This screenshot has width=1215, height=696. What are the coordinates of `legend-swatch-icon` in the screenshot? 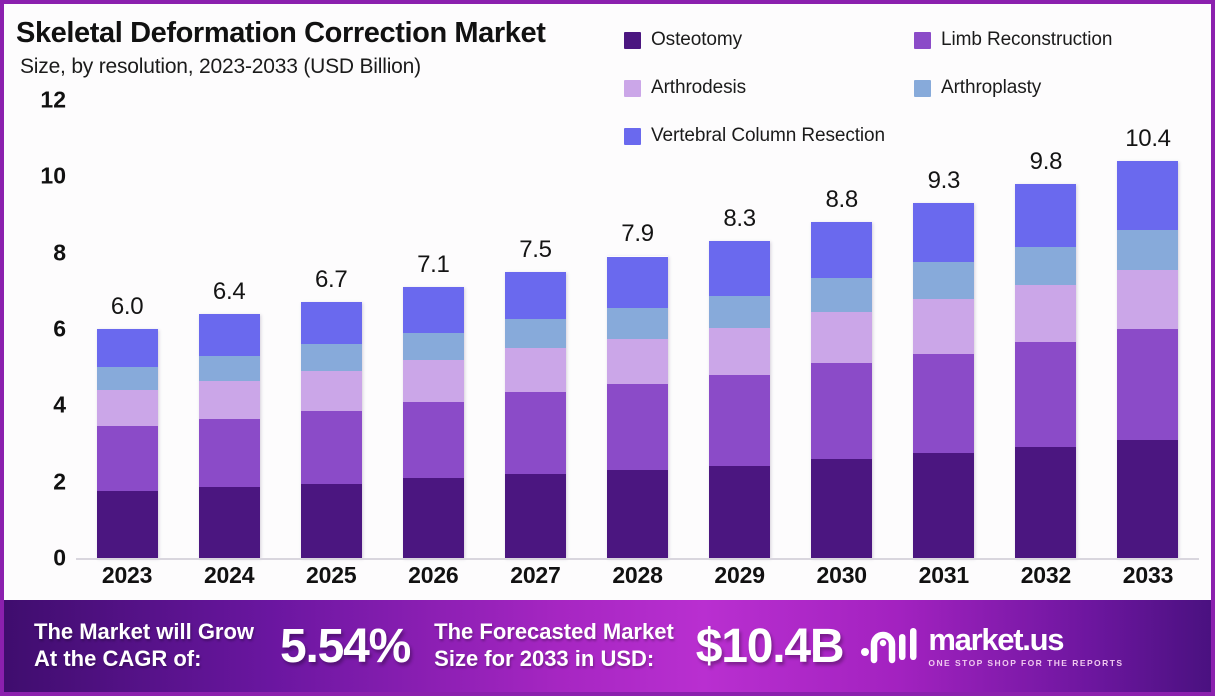 It's located at (632, 40).